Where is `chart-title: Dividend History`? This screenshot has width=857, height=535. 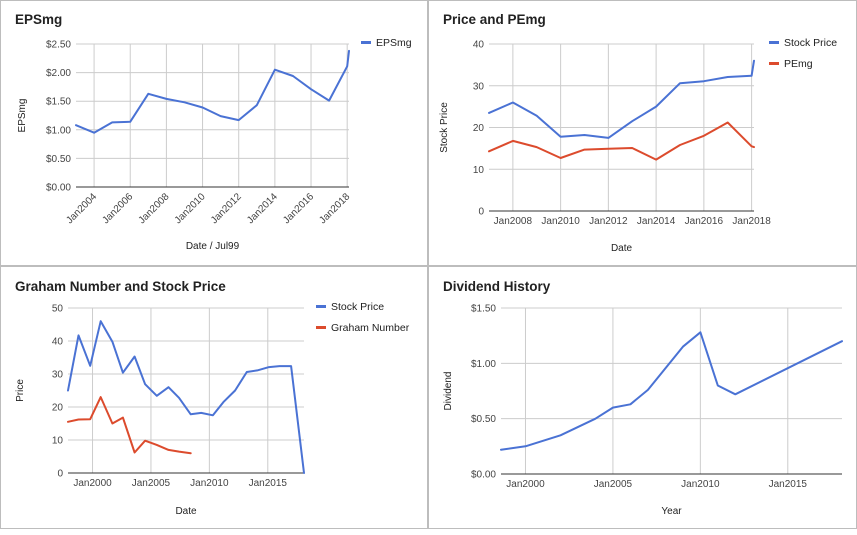 chart-title: Dividend History is located at coordinates (497, 286).